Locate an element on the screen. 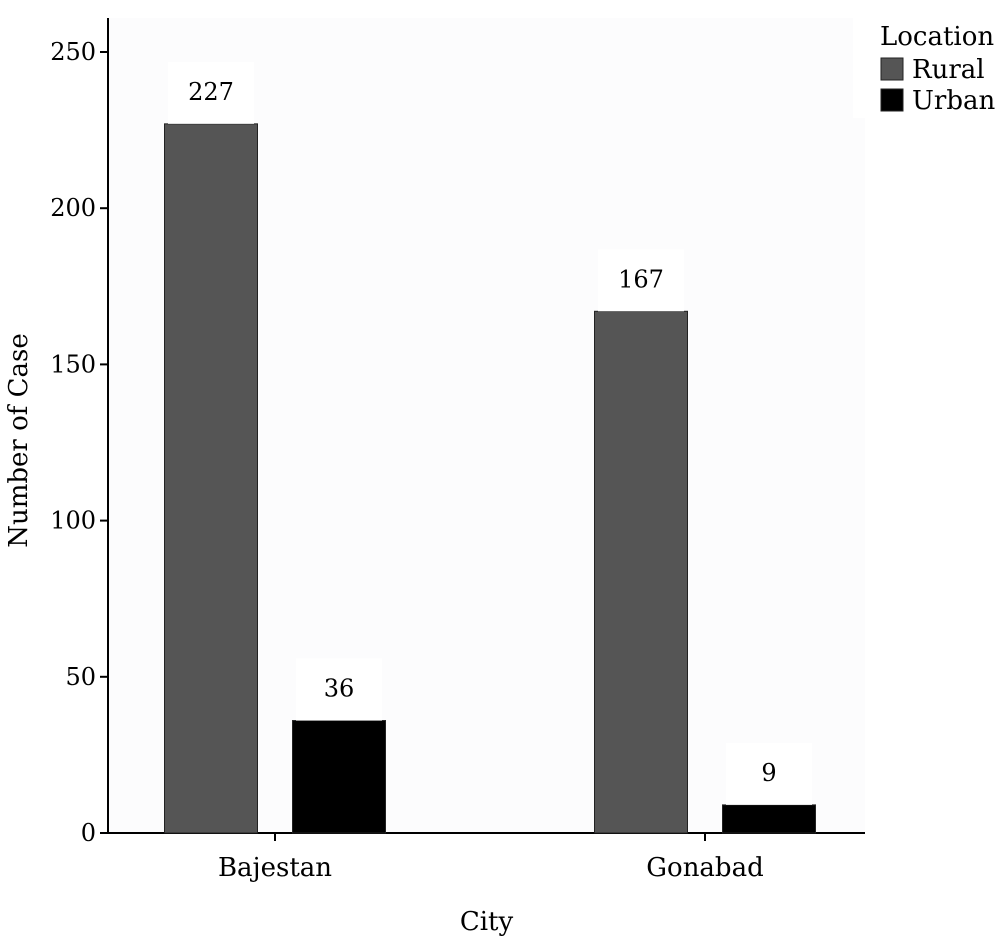 This screenshot has width=1000, height=940. bar-rural-bajestan is located at coordinates (211, 478).